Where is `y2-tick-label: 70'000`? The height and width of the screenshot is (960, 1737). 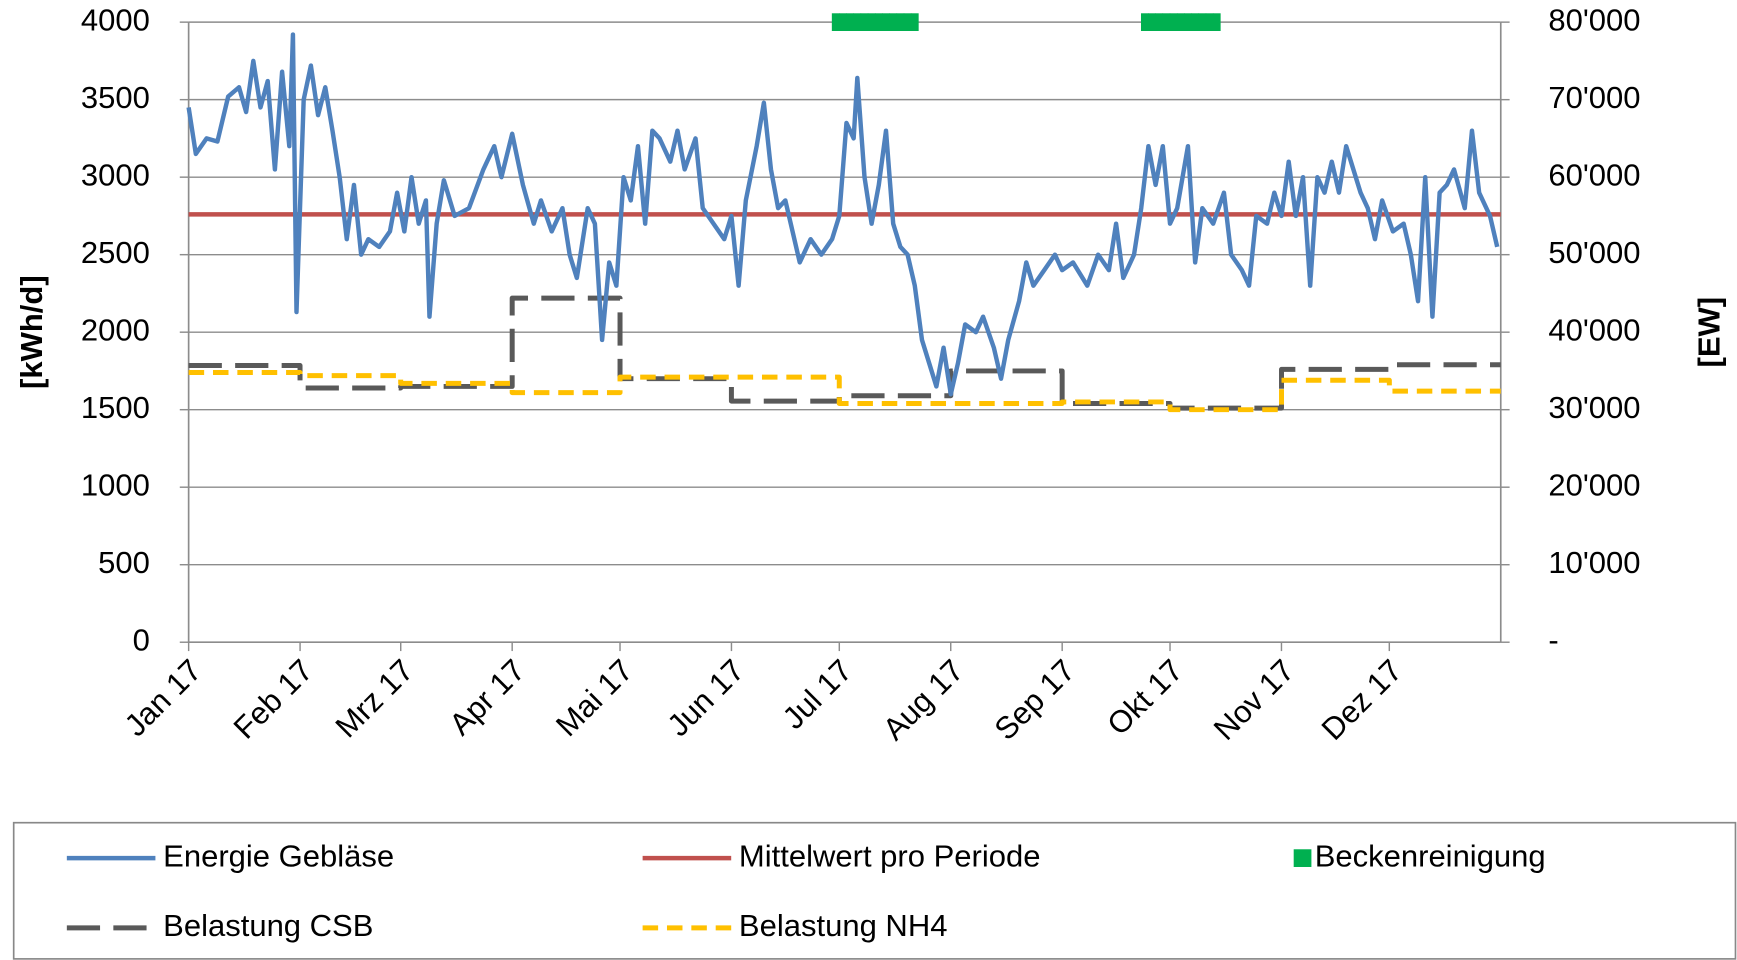
y2-tick-label: 70'000 is located at coordinates (1594, 97).